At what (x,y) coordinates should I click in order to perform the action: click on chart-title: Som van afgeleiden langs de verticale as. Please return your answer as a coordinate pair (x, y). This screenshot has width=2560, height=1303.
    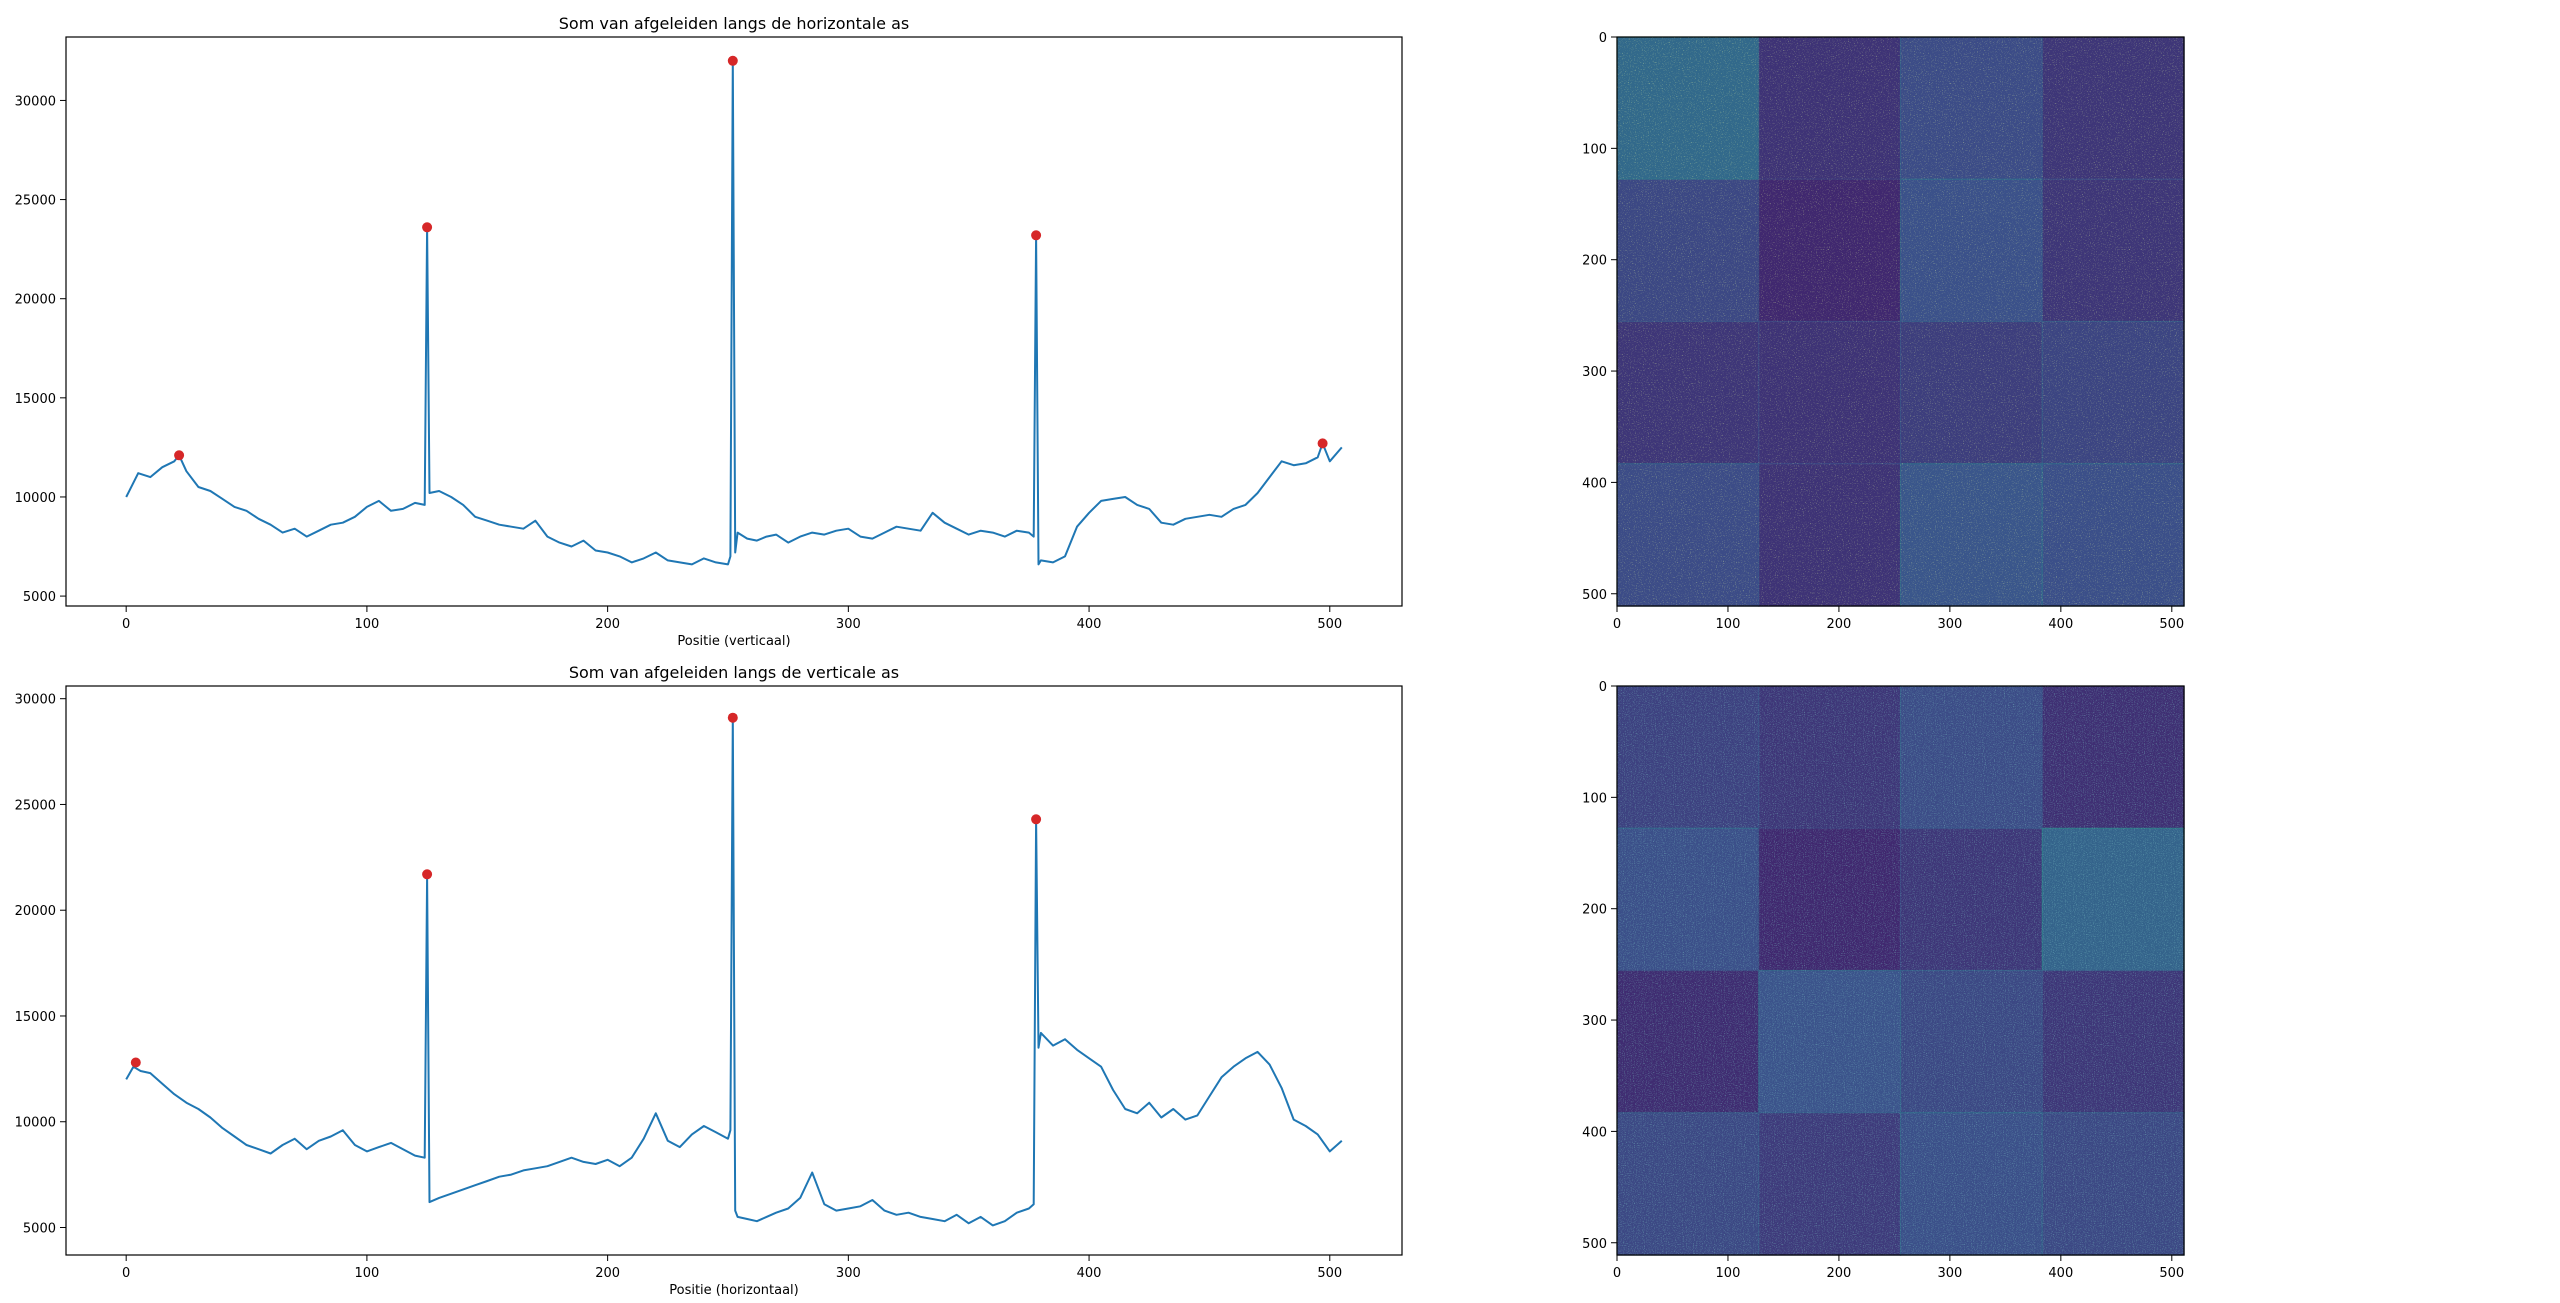
    Looking at the image, I should click on (734, 672).